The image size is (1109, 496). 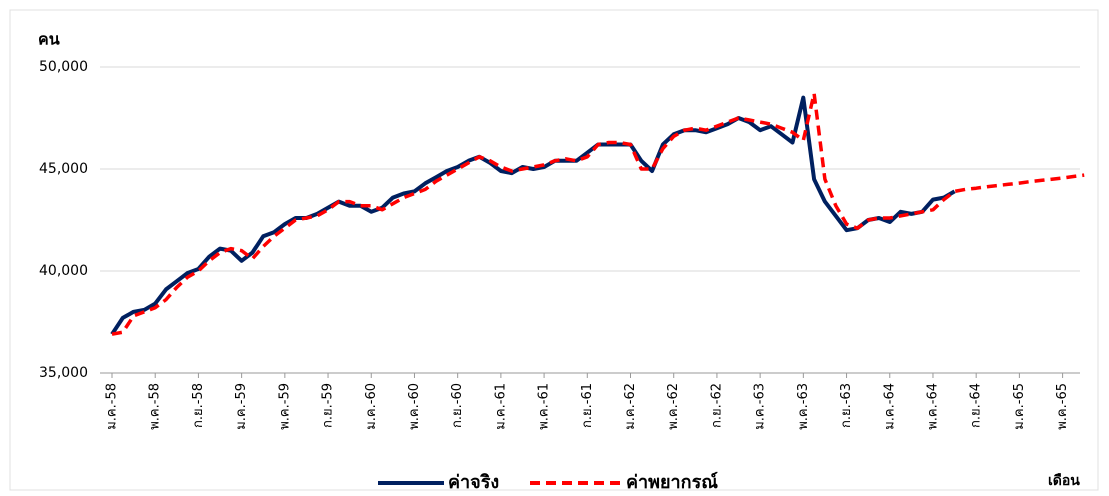 What do you see at coordinates (672, 482) in the screenshot?
I see `legend-label: ค่าพยากรณ์` at bounding box center [672, 482].